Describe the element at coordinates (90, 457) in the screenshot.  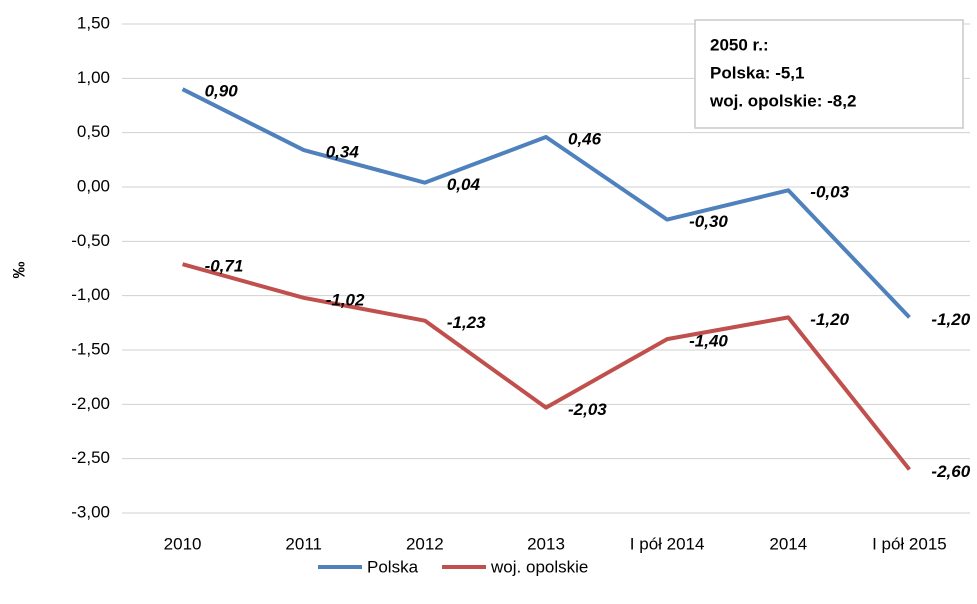
I see `y-tick-label: -2,50` at that location.